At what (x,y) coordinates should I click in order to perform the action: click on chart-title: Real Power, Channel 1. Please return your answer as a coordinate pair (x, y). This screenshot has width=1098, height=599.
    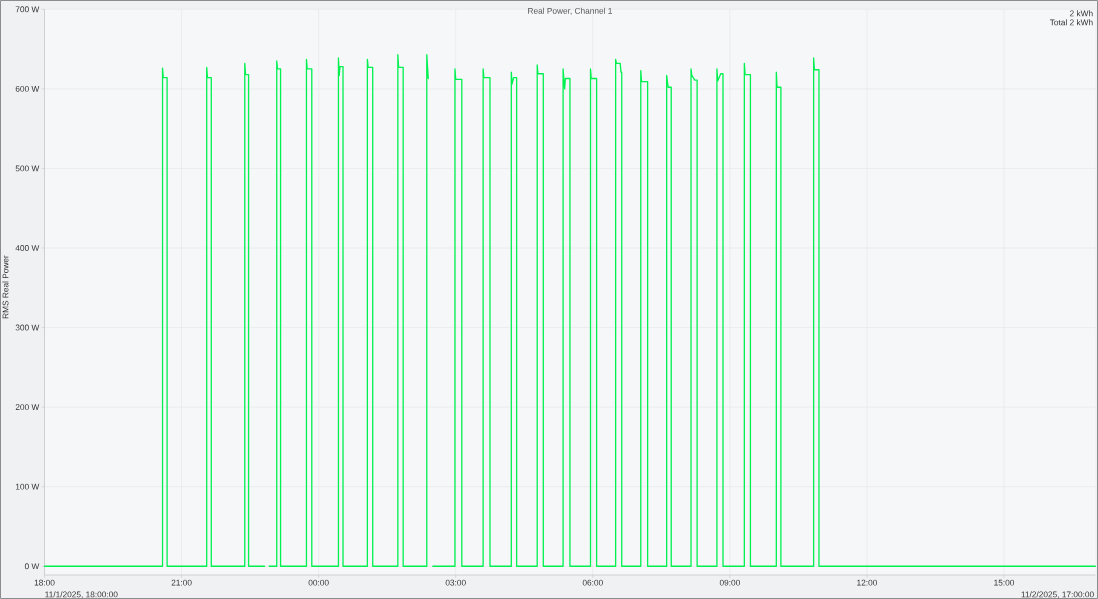
    Looking at the image, I should click on (570, 11).